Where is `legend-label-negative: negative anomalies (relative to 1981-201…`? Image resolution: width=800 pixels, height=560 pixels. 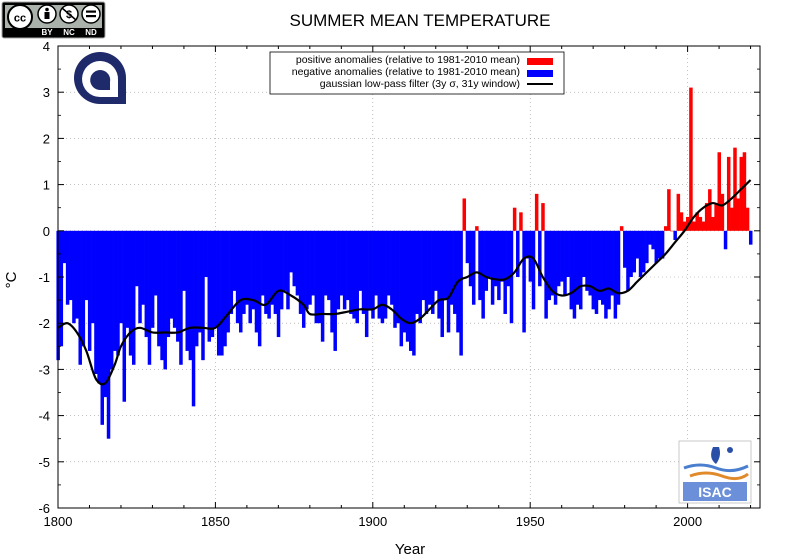
legend-label-negative: negative anomalies (relative to 1981-201… is located at coordinates (406, 72).